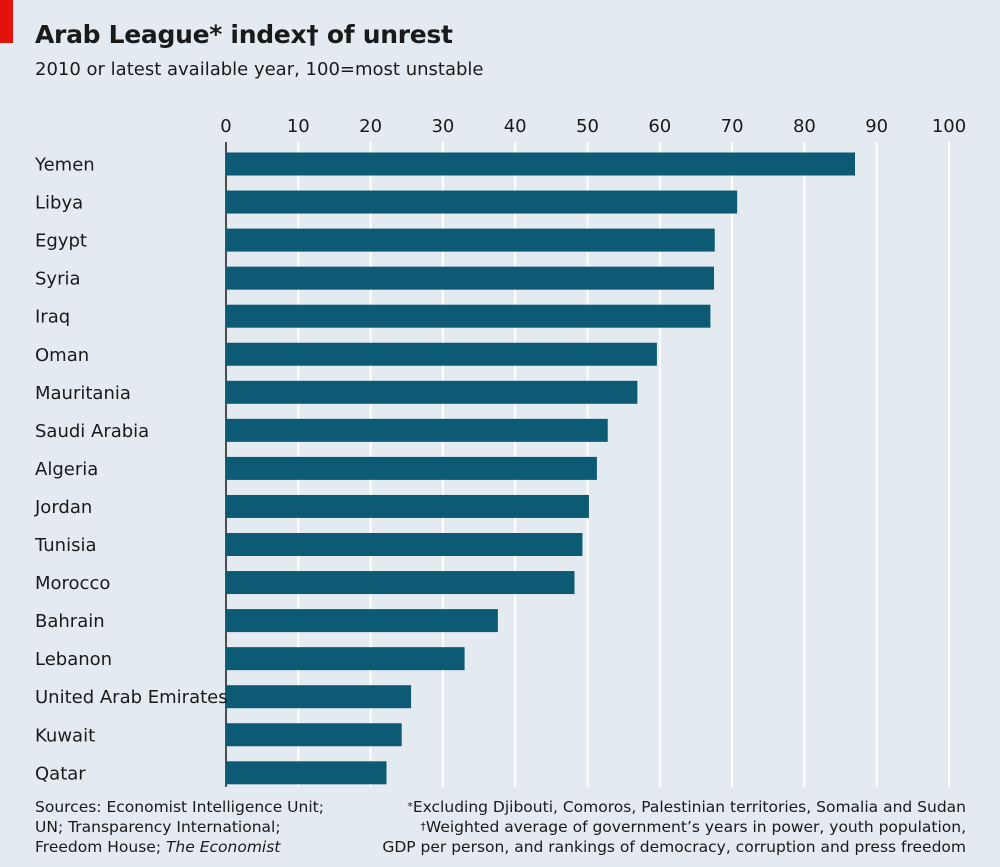 The height and width of the screenshot is (867, 1000). Describe the element at coordinates (410, 806) in the screenshot. I see `footnote-1-symbol: *` at that location.